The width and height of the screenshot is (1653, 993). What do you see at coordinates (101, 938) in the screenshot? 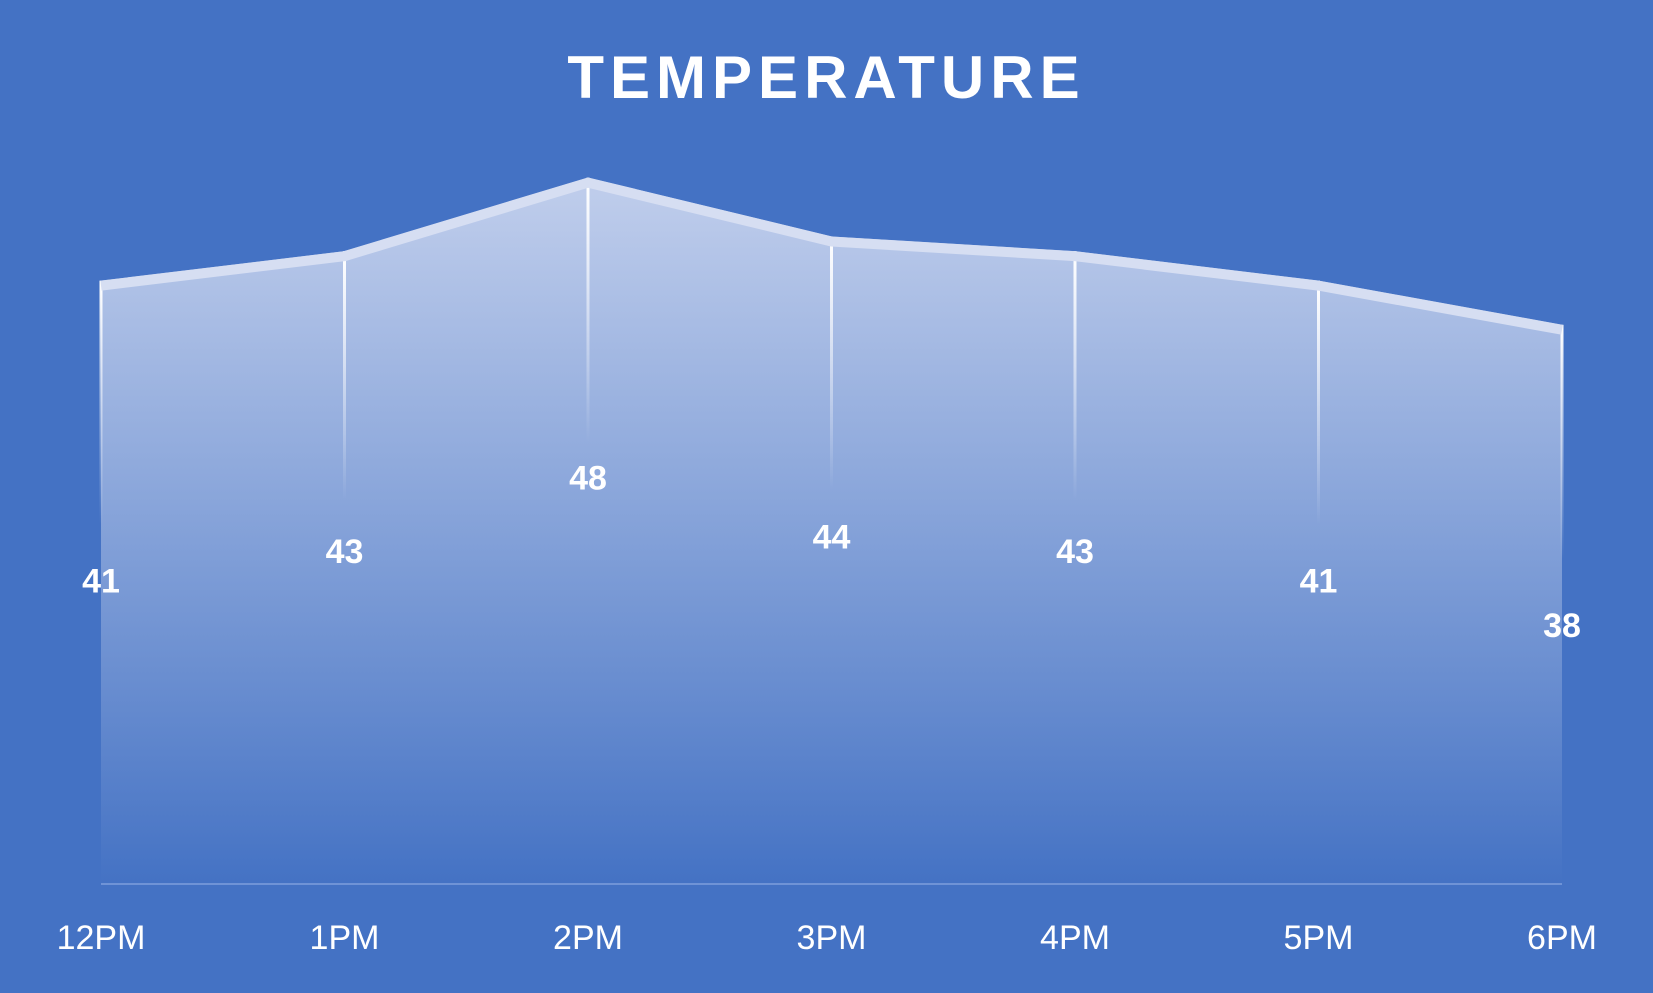
I see `x-tick-label: 12PM` at bounding box center [101, 938].